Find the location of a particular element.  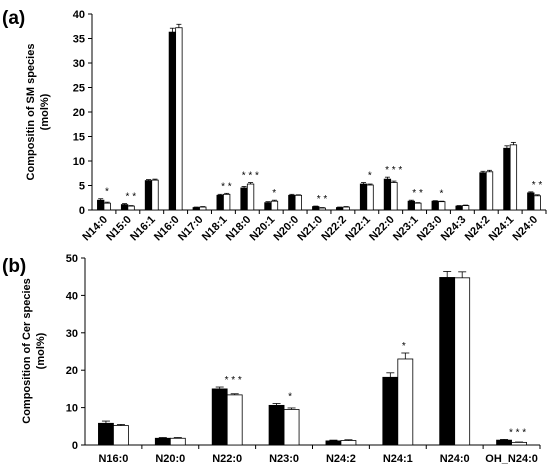

x-tick-label: N17:0 is located at coordinates (191, 229).